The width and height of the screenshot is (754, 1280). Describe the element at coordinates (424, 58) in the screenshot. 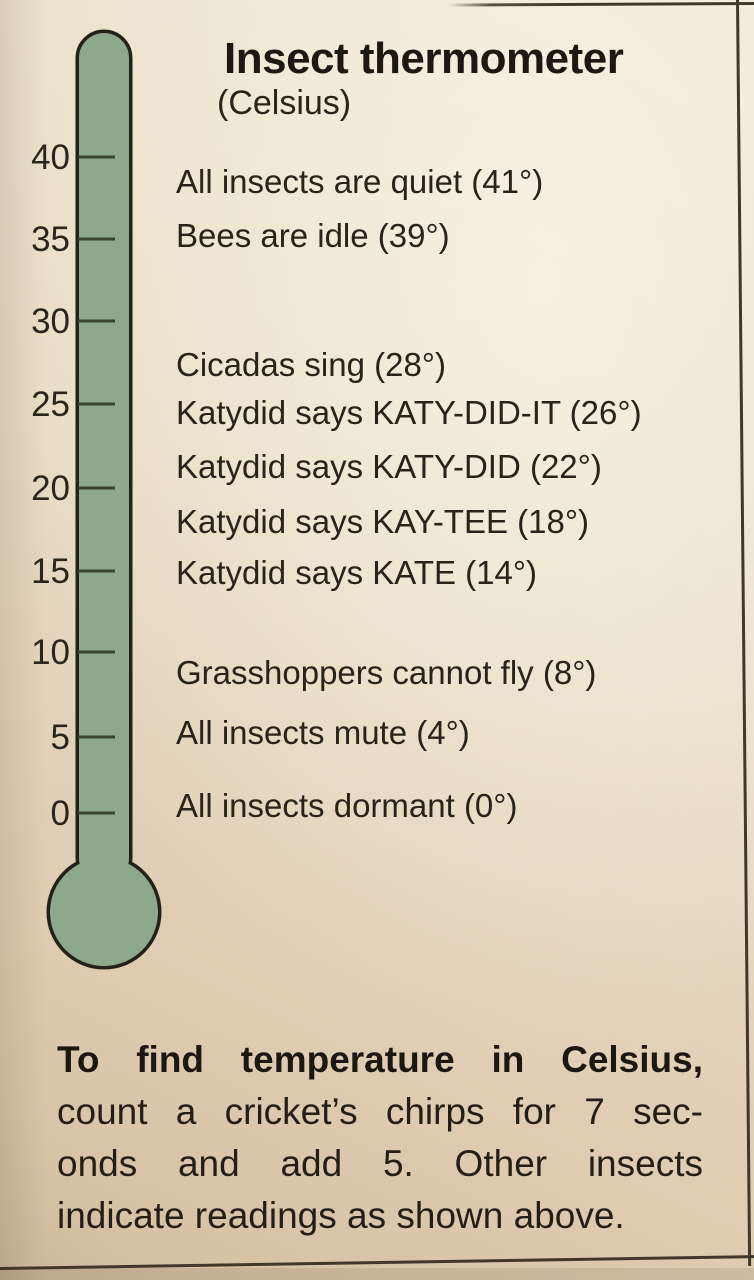

I see `figure-title: Insect thermometer` at that location.